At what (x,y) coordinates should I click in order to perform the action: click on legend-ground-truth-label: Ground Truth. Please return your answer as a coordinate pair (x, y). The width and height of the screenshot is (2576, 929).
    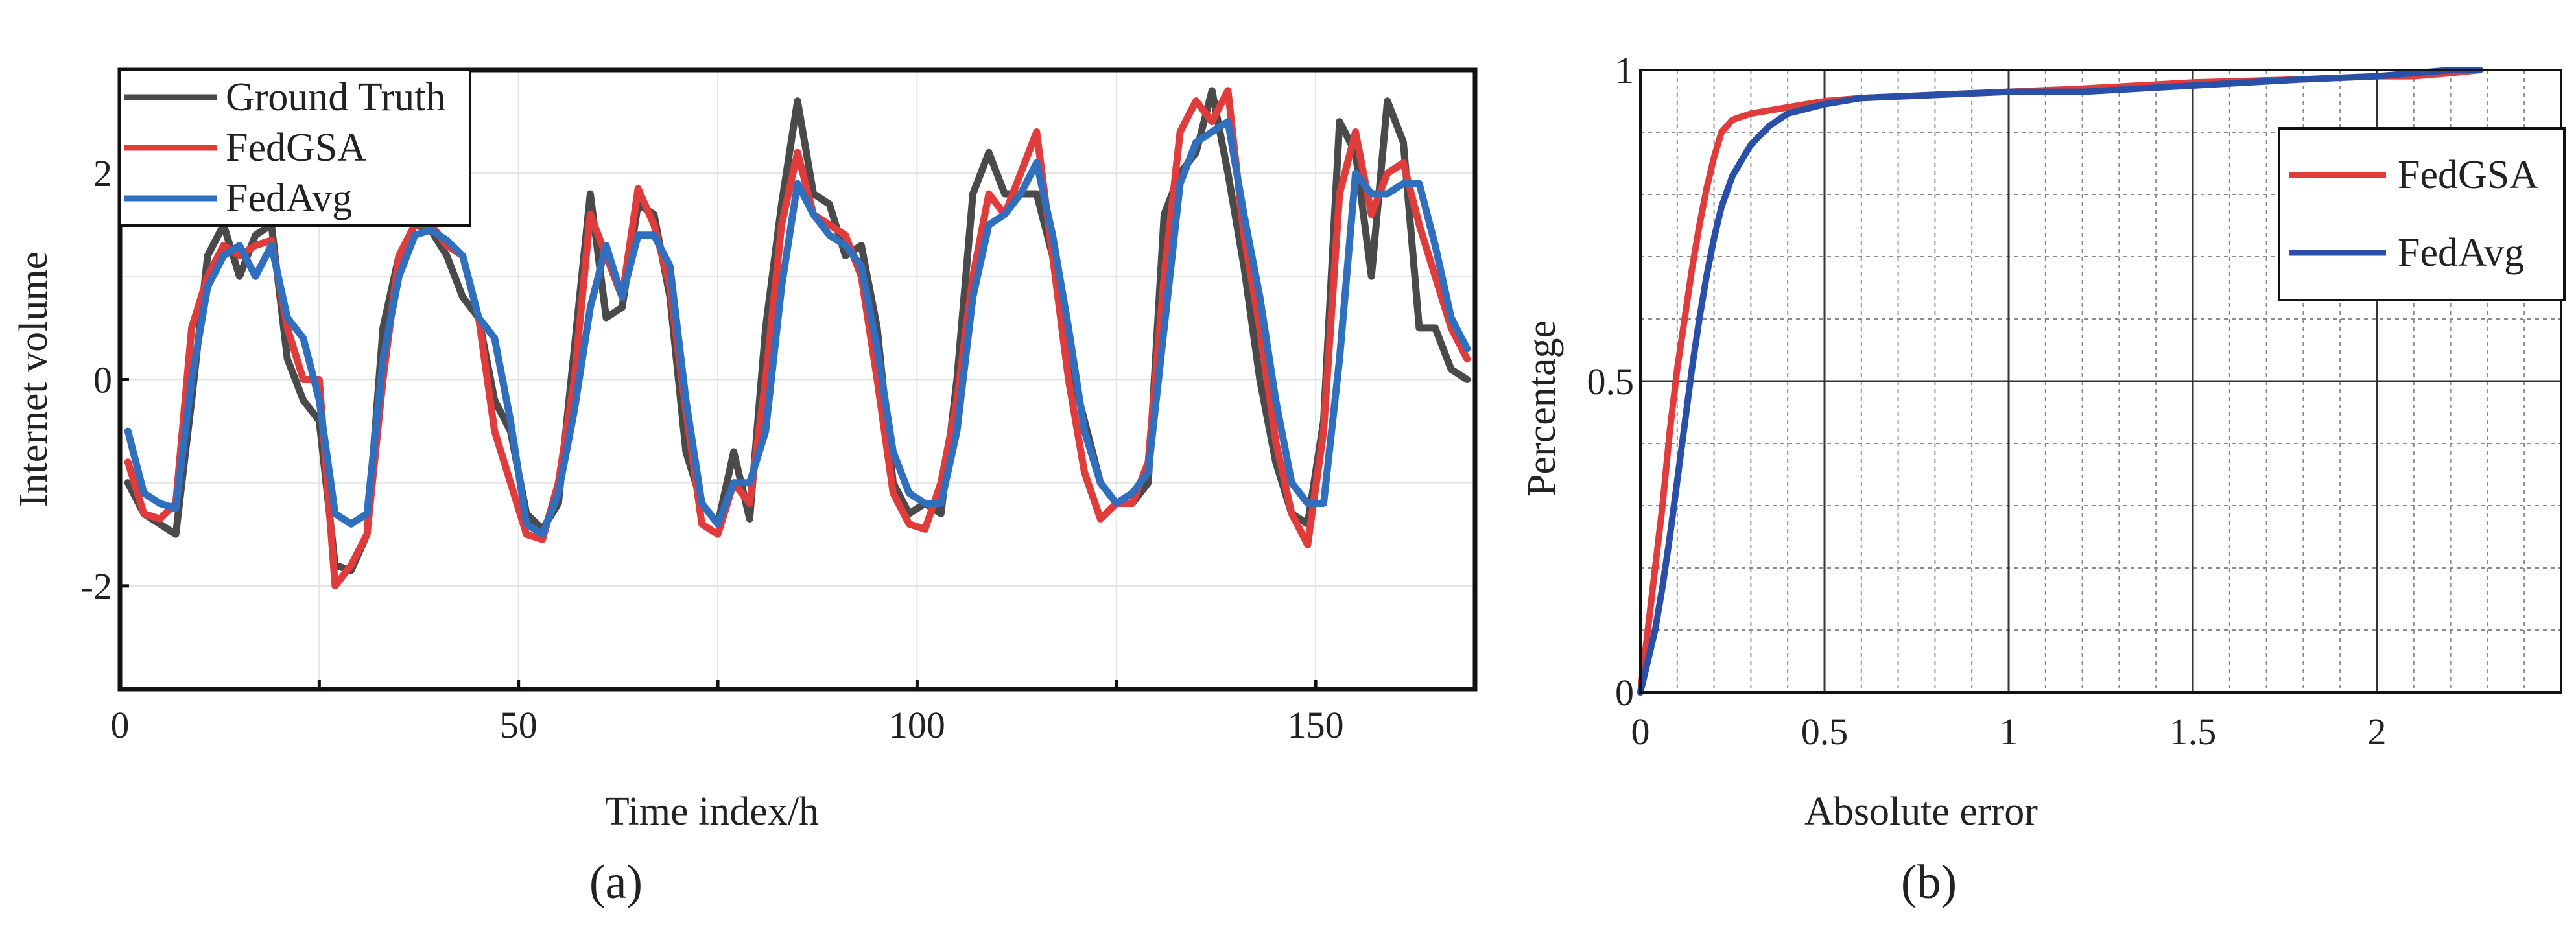
    Looking at the image, I should click on (335, 97).